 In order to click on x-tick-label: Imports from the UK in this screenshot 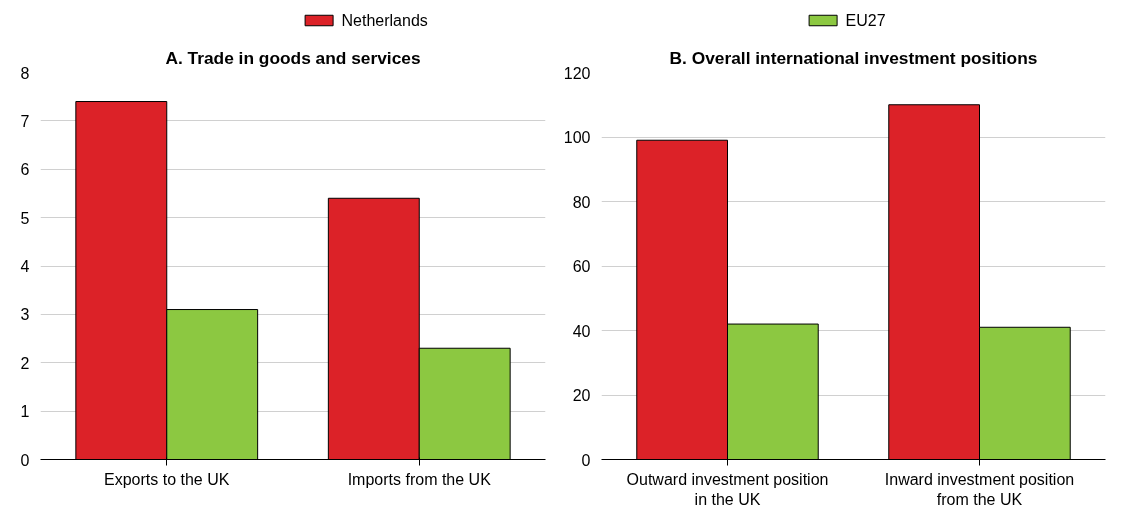, I will do `click(419, 479)`.